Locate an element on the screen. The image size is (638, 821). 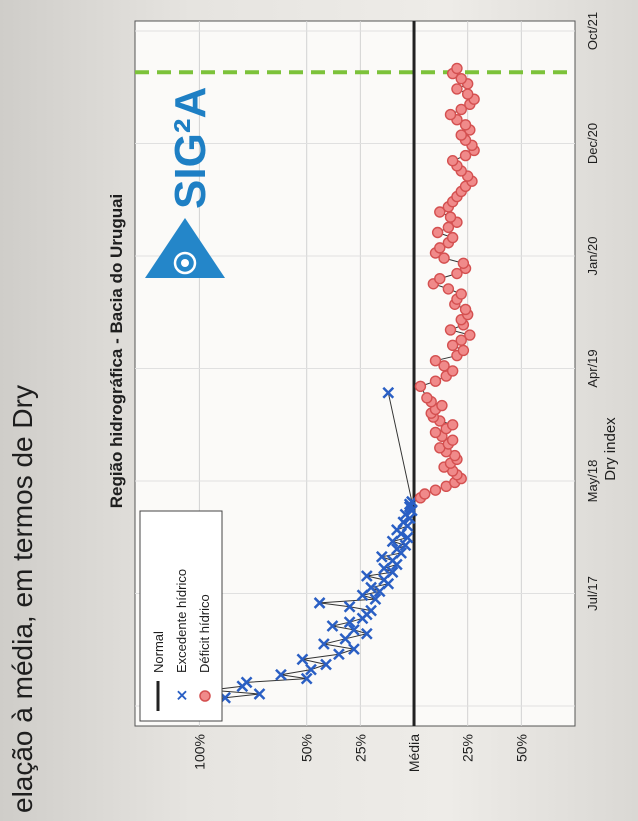
x-tick-label: May/18 is located at coordinates (592, 481).